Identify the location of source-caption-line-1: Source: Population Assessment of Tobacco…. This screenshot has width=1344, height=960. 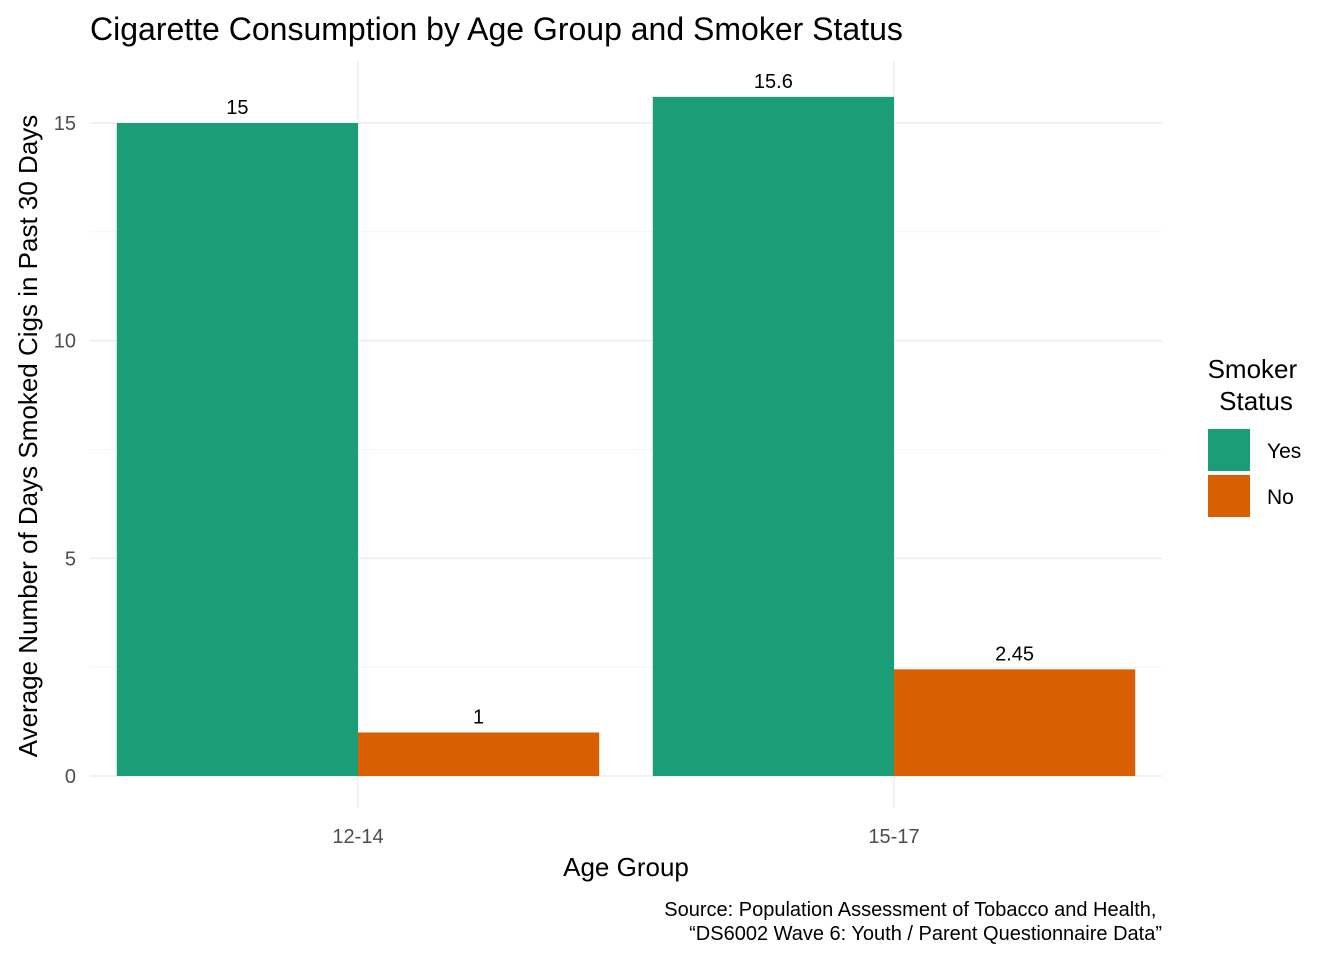
(910, 910).